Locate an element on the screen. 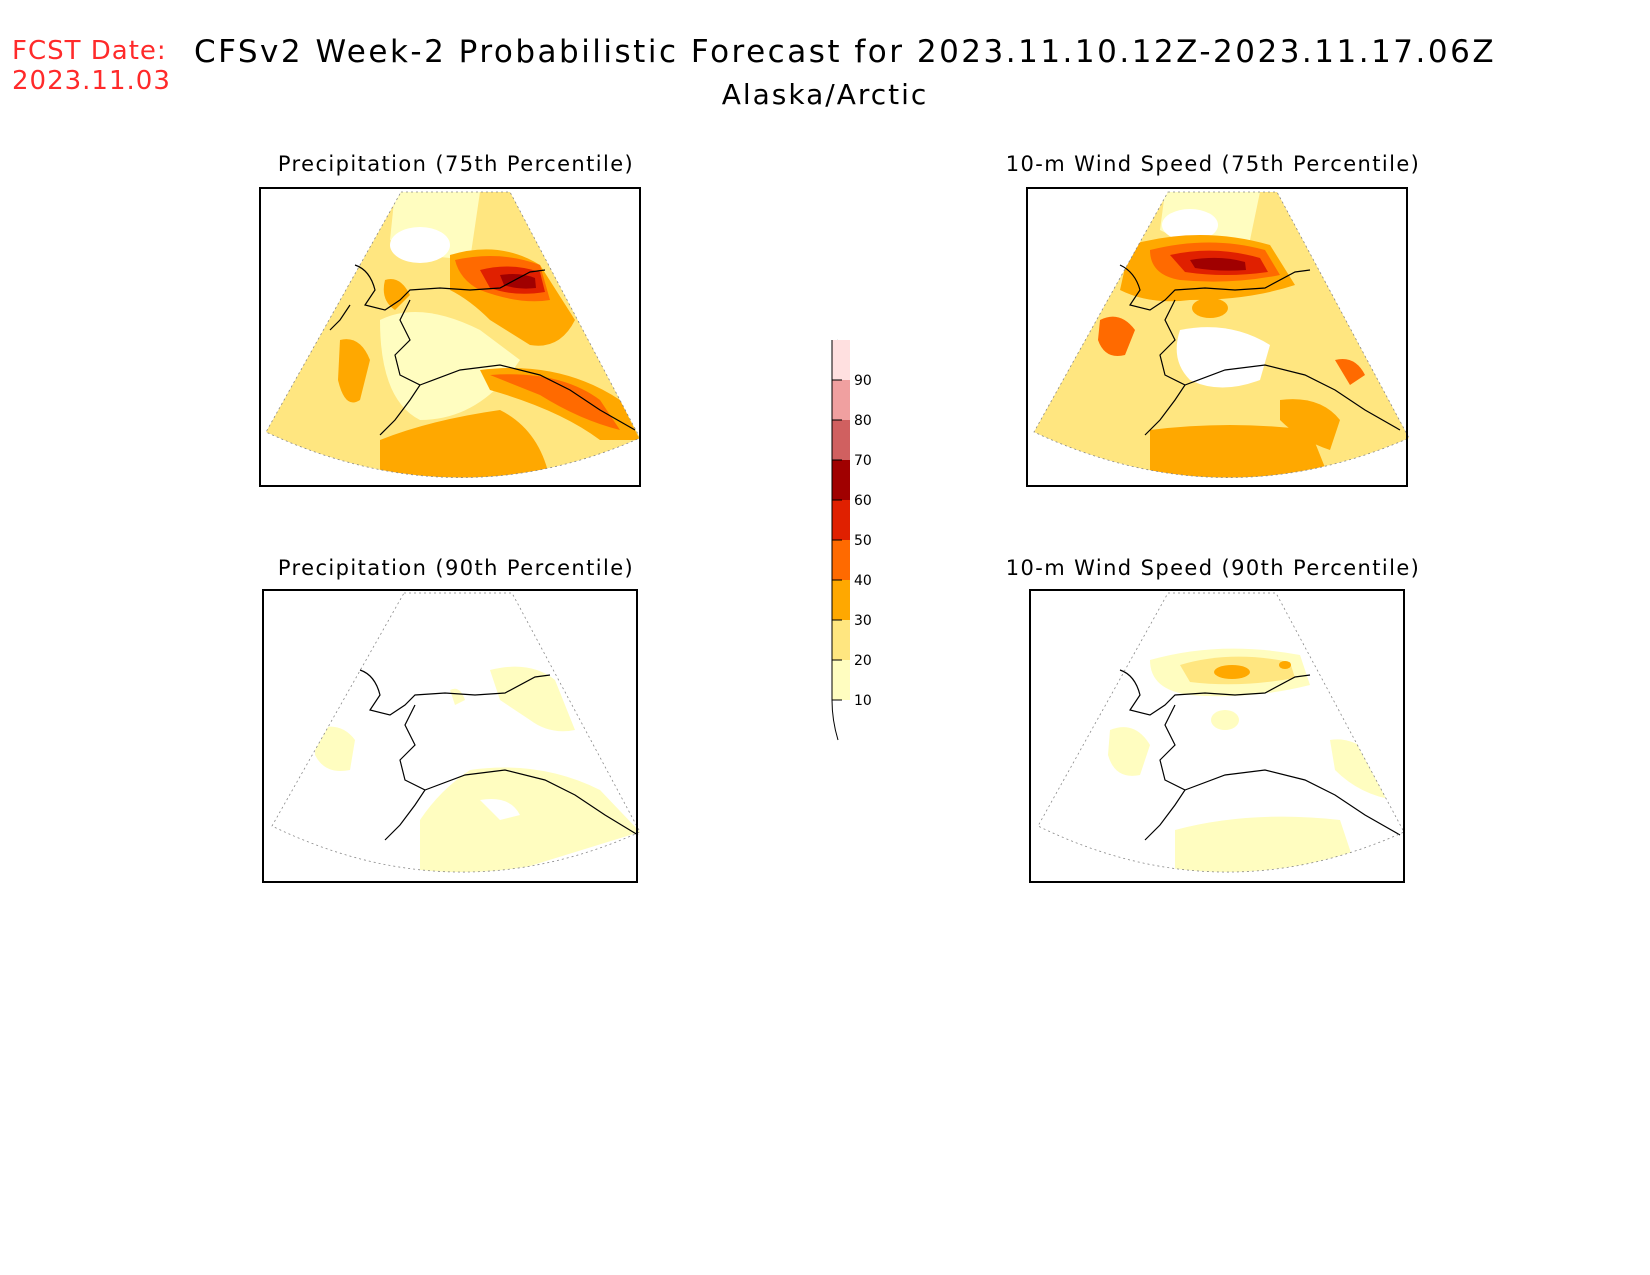 Image resolution: width=1650 pixels, height=1275 pixels. precip90-frame is located at coordinates (450, 736).